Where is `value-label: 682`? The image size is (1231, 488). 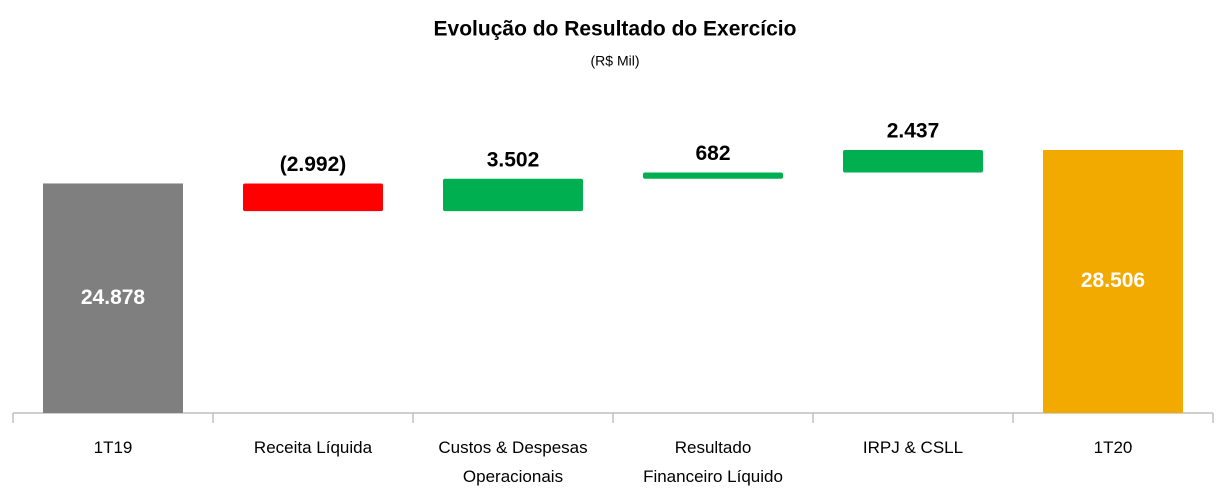
value-label: 682 is located at coordinates (712, 153).